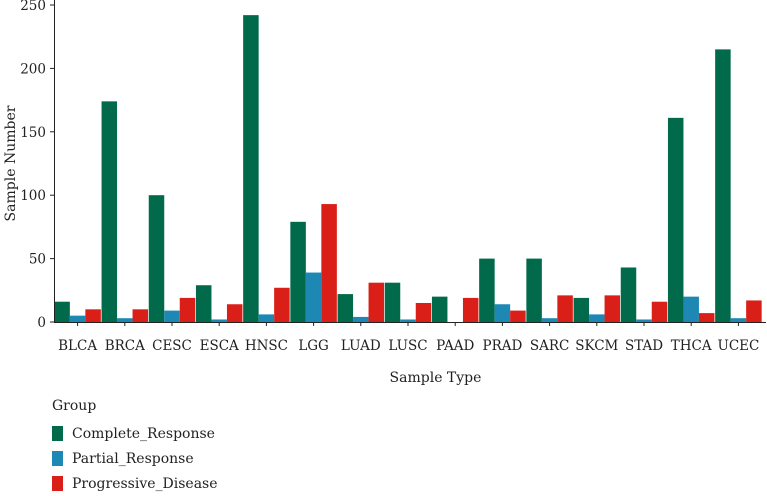  Describe the element at coordinates (628, 294) in the screenshot. I see `bar-stad-complete-response` at that location.